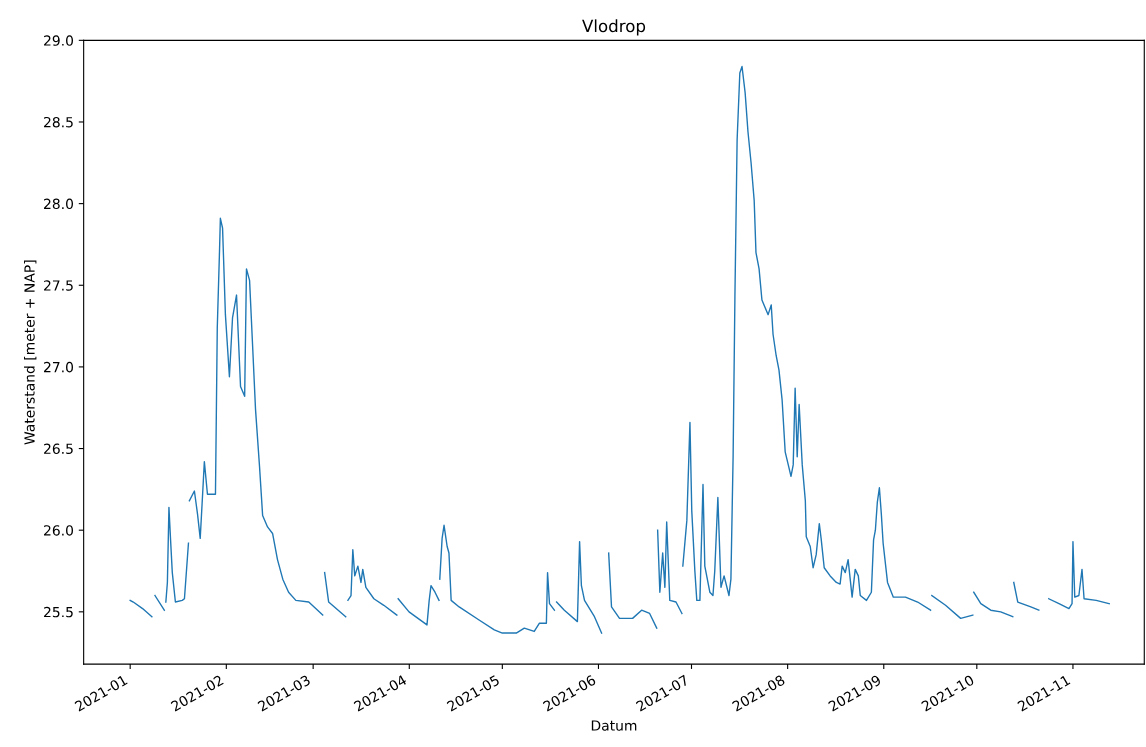  I want to click on y-tick-label: 26.5, so click(58, 449).